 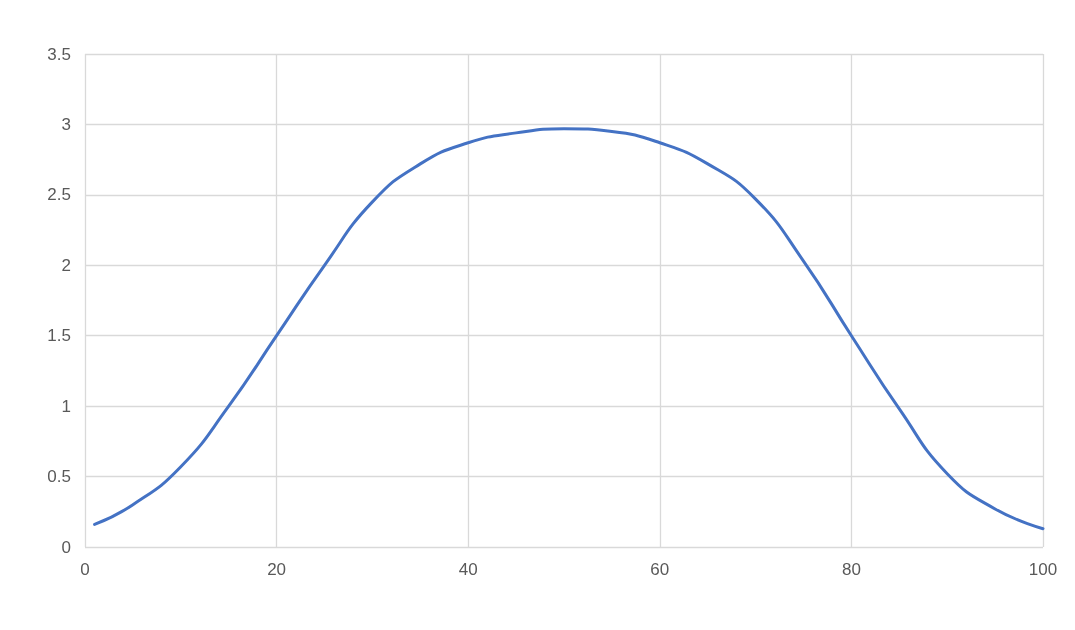 What do you see at coordinates (59, 54) in the screenshot?
I see `y-tick-label: 3.5` at bounding box center [59, 54].